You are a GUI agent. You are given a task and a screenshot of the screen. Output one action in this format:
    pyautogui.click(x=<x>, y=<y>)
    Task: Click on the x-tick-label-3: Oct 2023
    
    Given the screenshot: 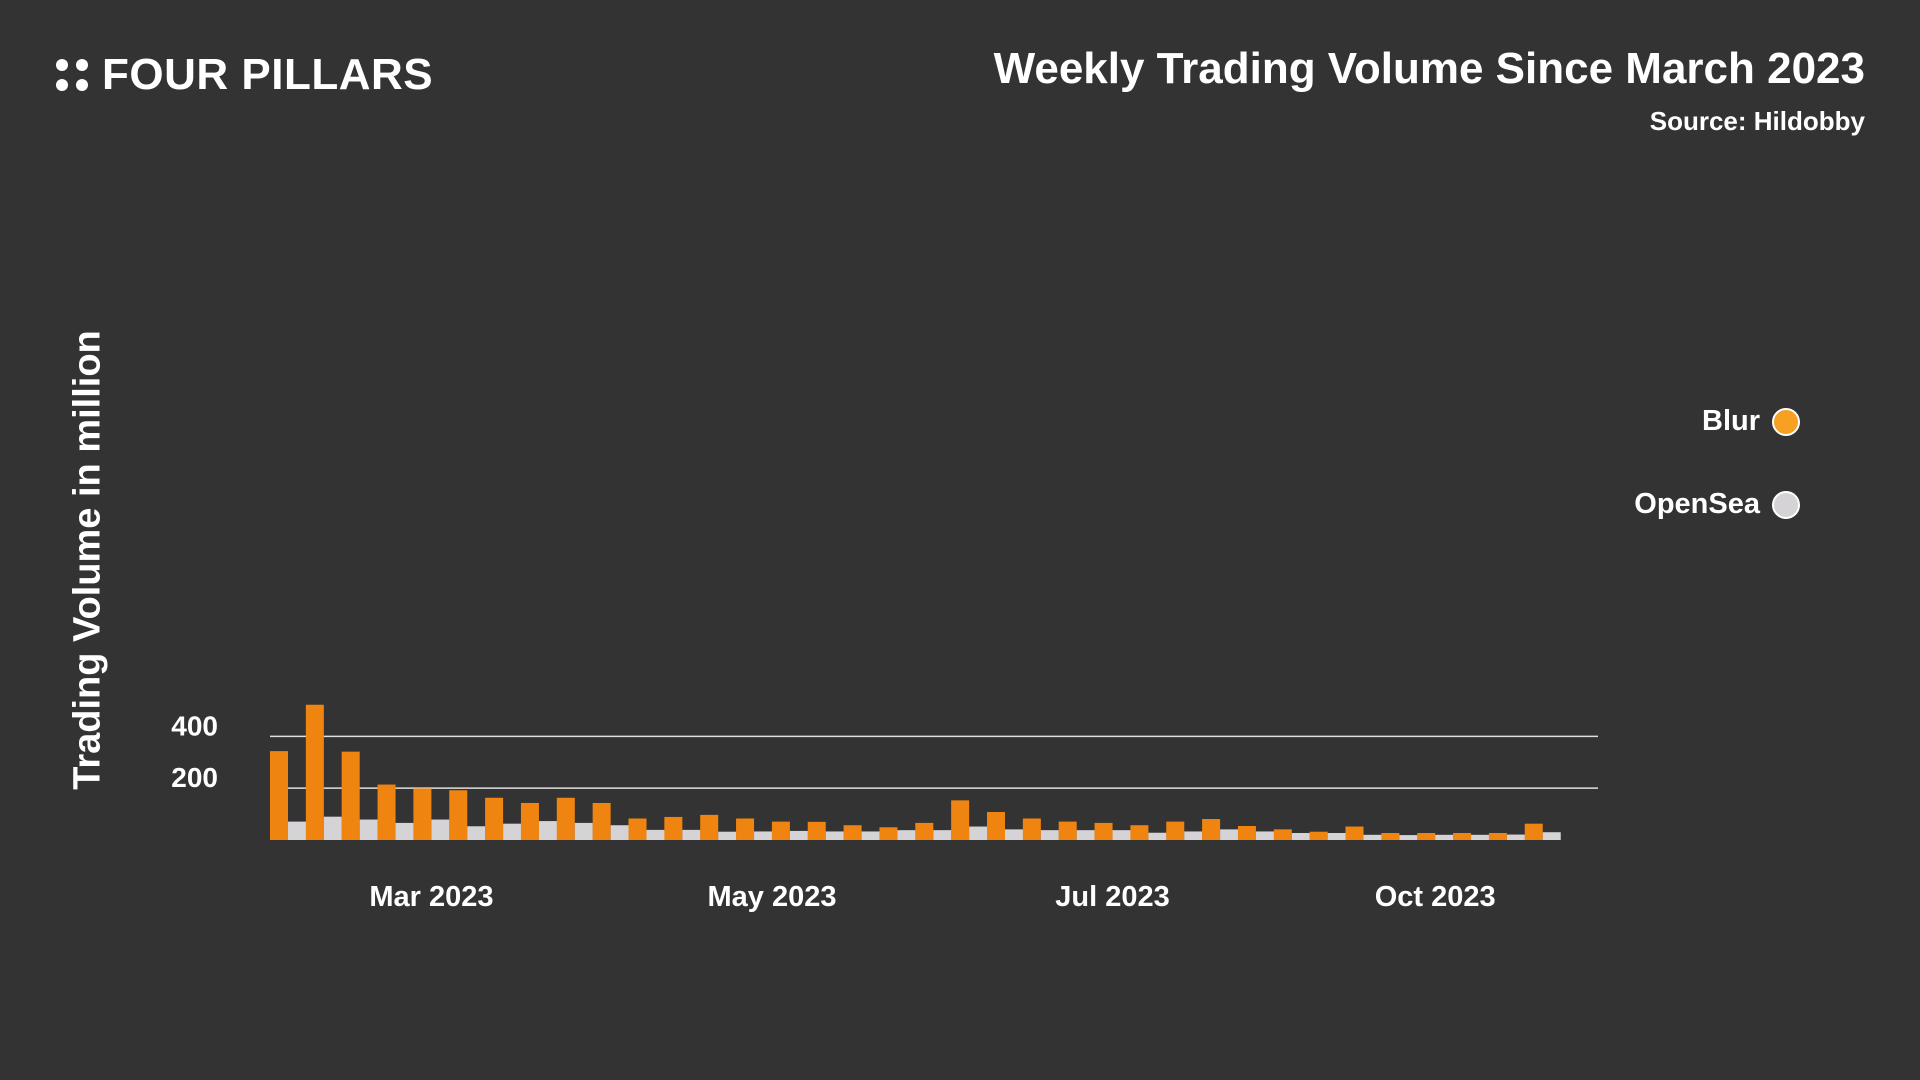 What is the action you would take?
    pyautogui.click(x=1435, y=897)
    